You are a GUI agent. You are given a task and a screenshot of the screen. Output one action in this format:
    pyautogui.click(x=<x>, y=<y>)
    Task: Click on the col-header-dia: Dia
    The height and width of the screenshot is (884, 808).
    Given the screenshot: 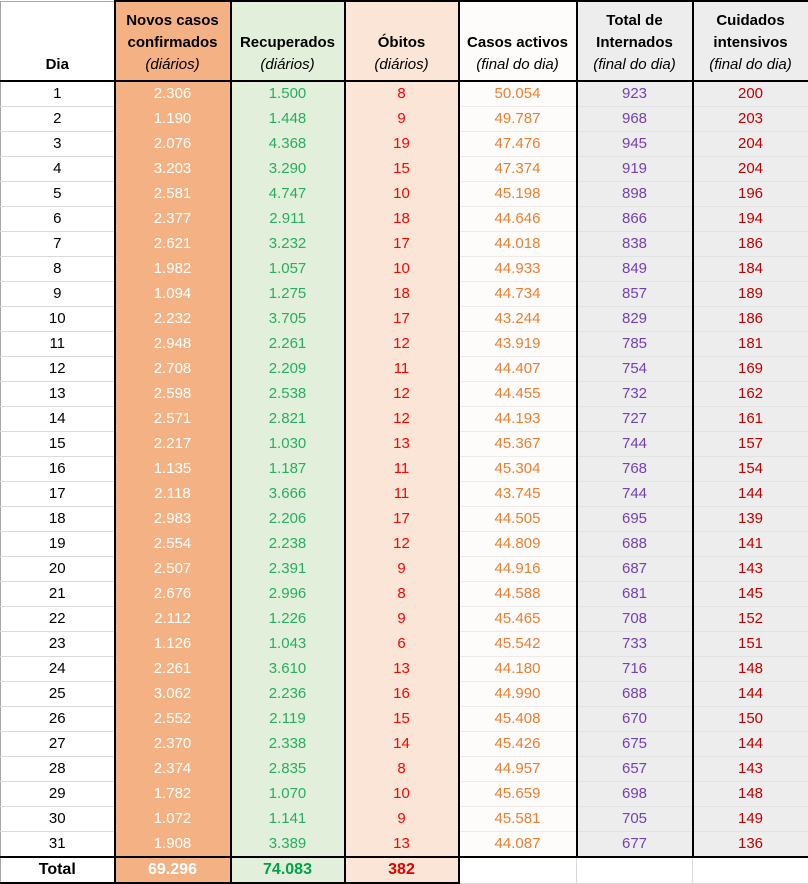 What is the action you would take?
    pyautogui.click(x=58, y=41)
    